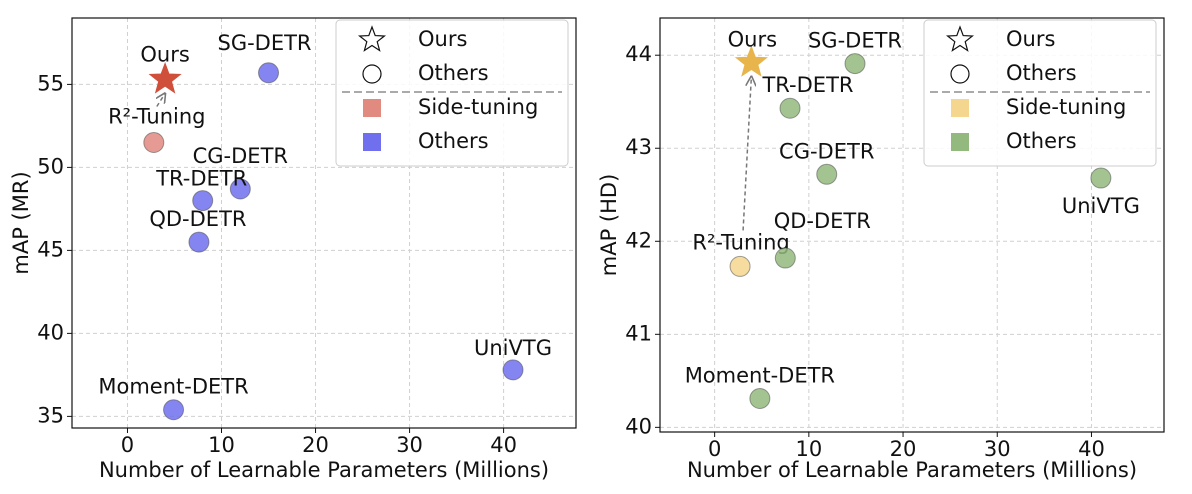 Image resolution: width=1192 pixels, height=494 pixels. What do you see at coordinates (50, 83) in the screenshot?
I see `y-tick-label: 55` at bounding box center [50, 83].